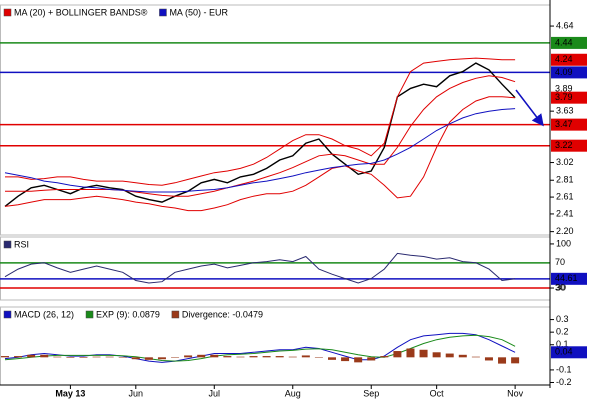  Describe the element at coordinates (565, 162) in the screenshot. I see `y-tick-label: 3.02` at that location.